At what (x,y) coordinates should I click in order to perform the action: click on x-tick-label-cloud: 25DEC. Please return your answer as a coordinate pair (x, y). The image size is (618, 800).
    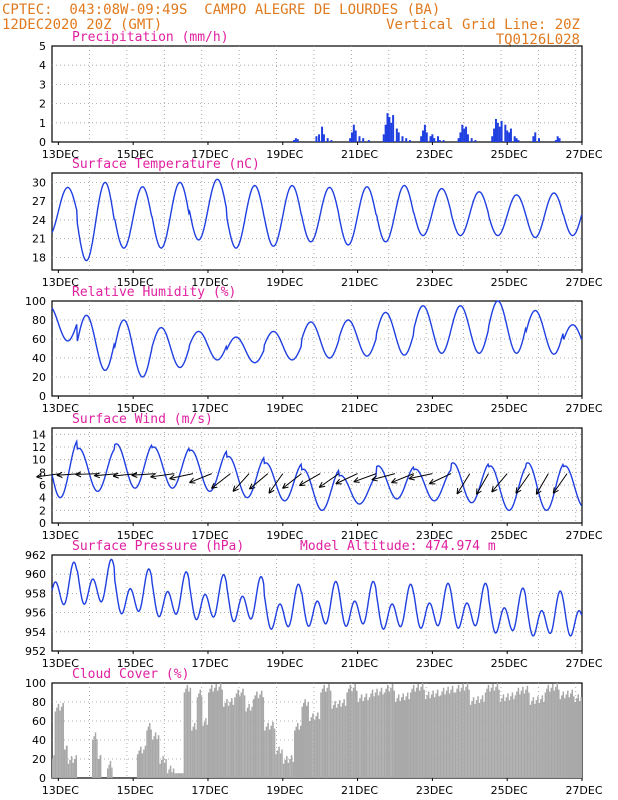
    Looking at the image, I should click on (509, 790).